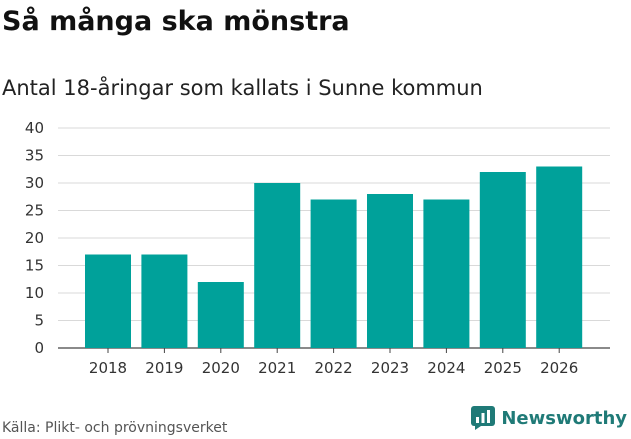 Image resolution: width=631 pixels, height=439 pixels. I want to click on y-axis-ticks: 0 5 10 15 20 25 30 35 40, so click(34, 238).